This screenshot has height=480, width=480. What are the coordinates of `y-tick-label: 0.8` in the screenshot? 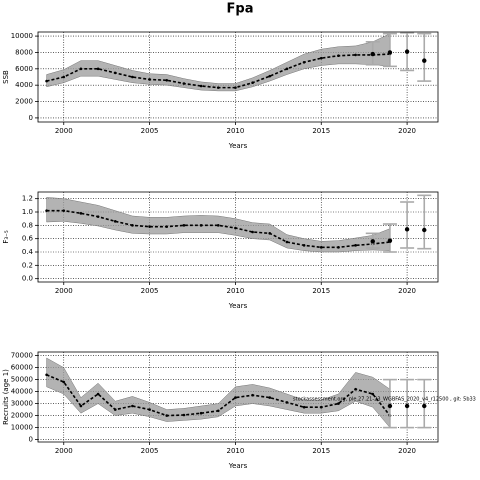 It's located at (27, 225).